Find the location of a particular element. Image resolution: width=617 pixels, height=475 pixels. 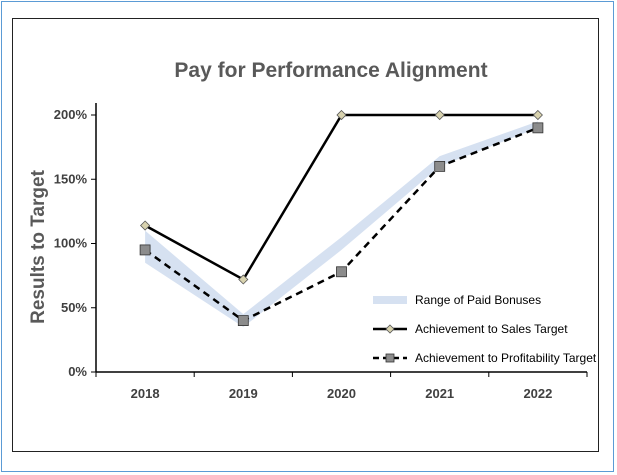

x-tick-label: 2020 is located at coordinates (341, 393).